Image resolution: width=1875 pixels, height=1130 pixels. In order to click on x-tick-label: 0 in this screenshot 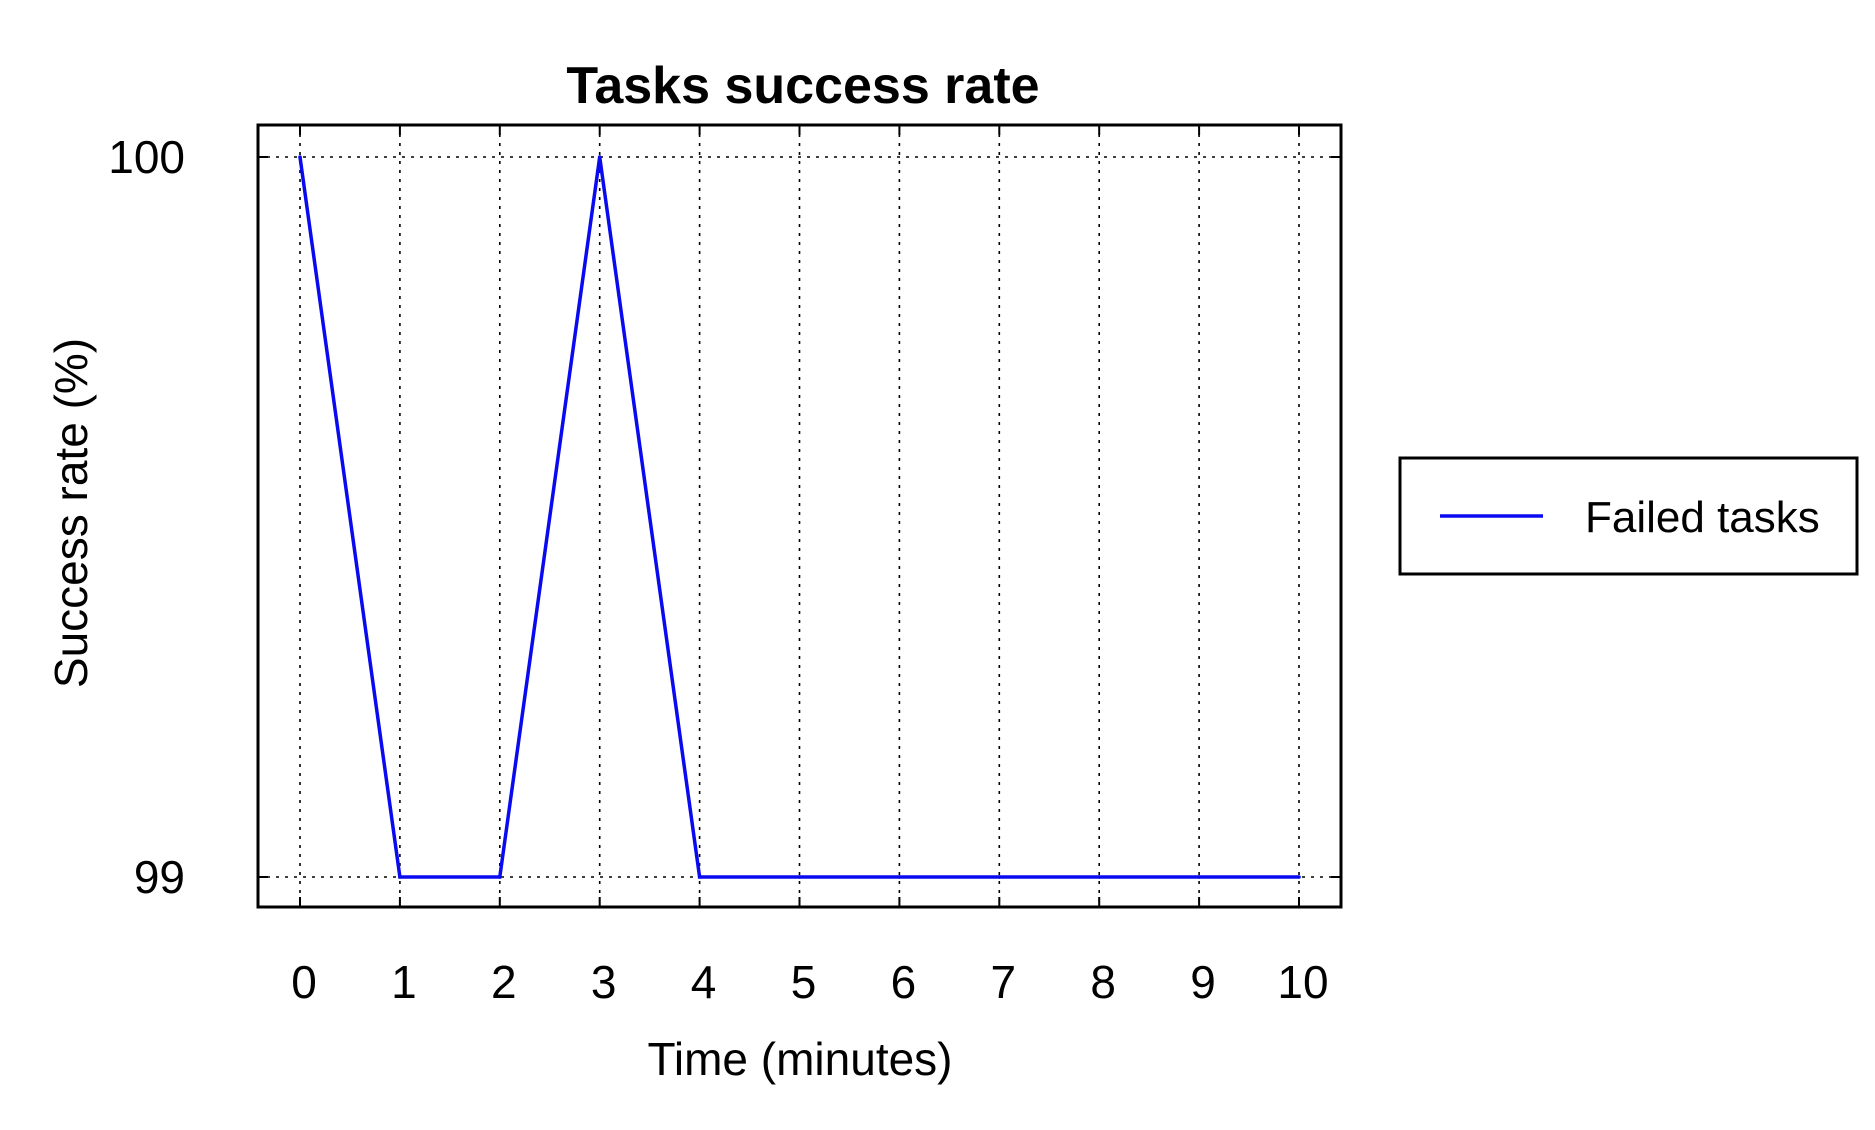, I will do `click(304, 982)`.